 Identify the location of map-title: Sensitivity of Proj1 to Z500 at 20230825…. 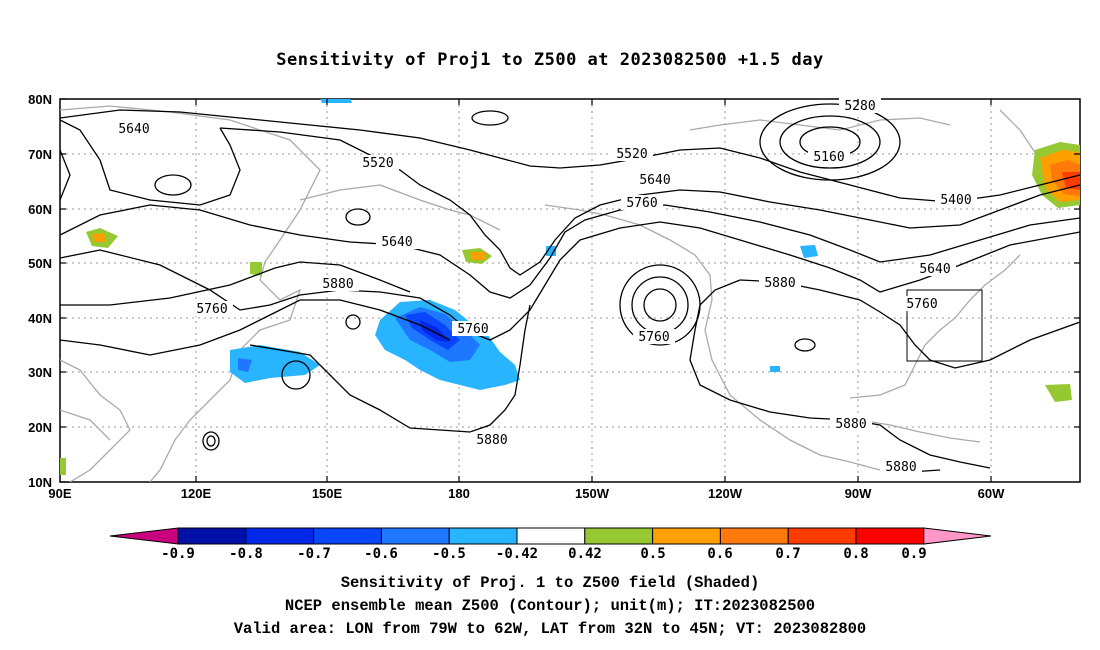
(550, 60).